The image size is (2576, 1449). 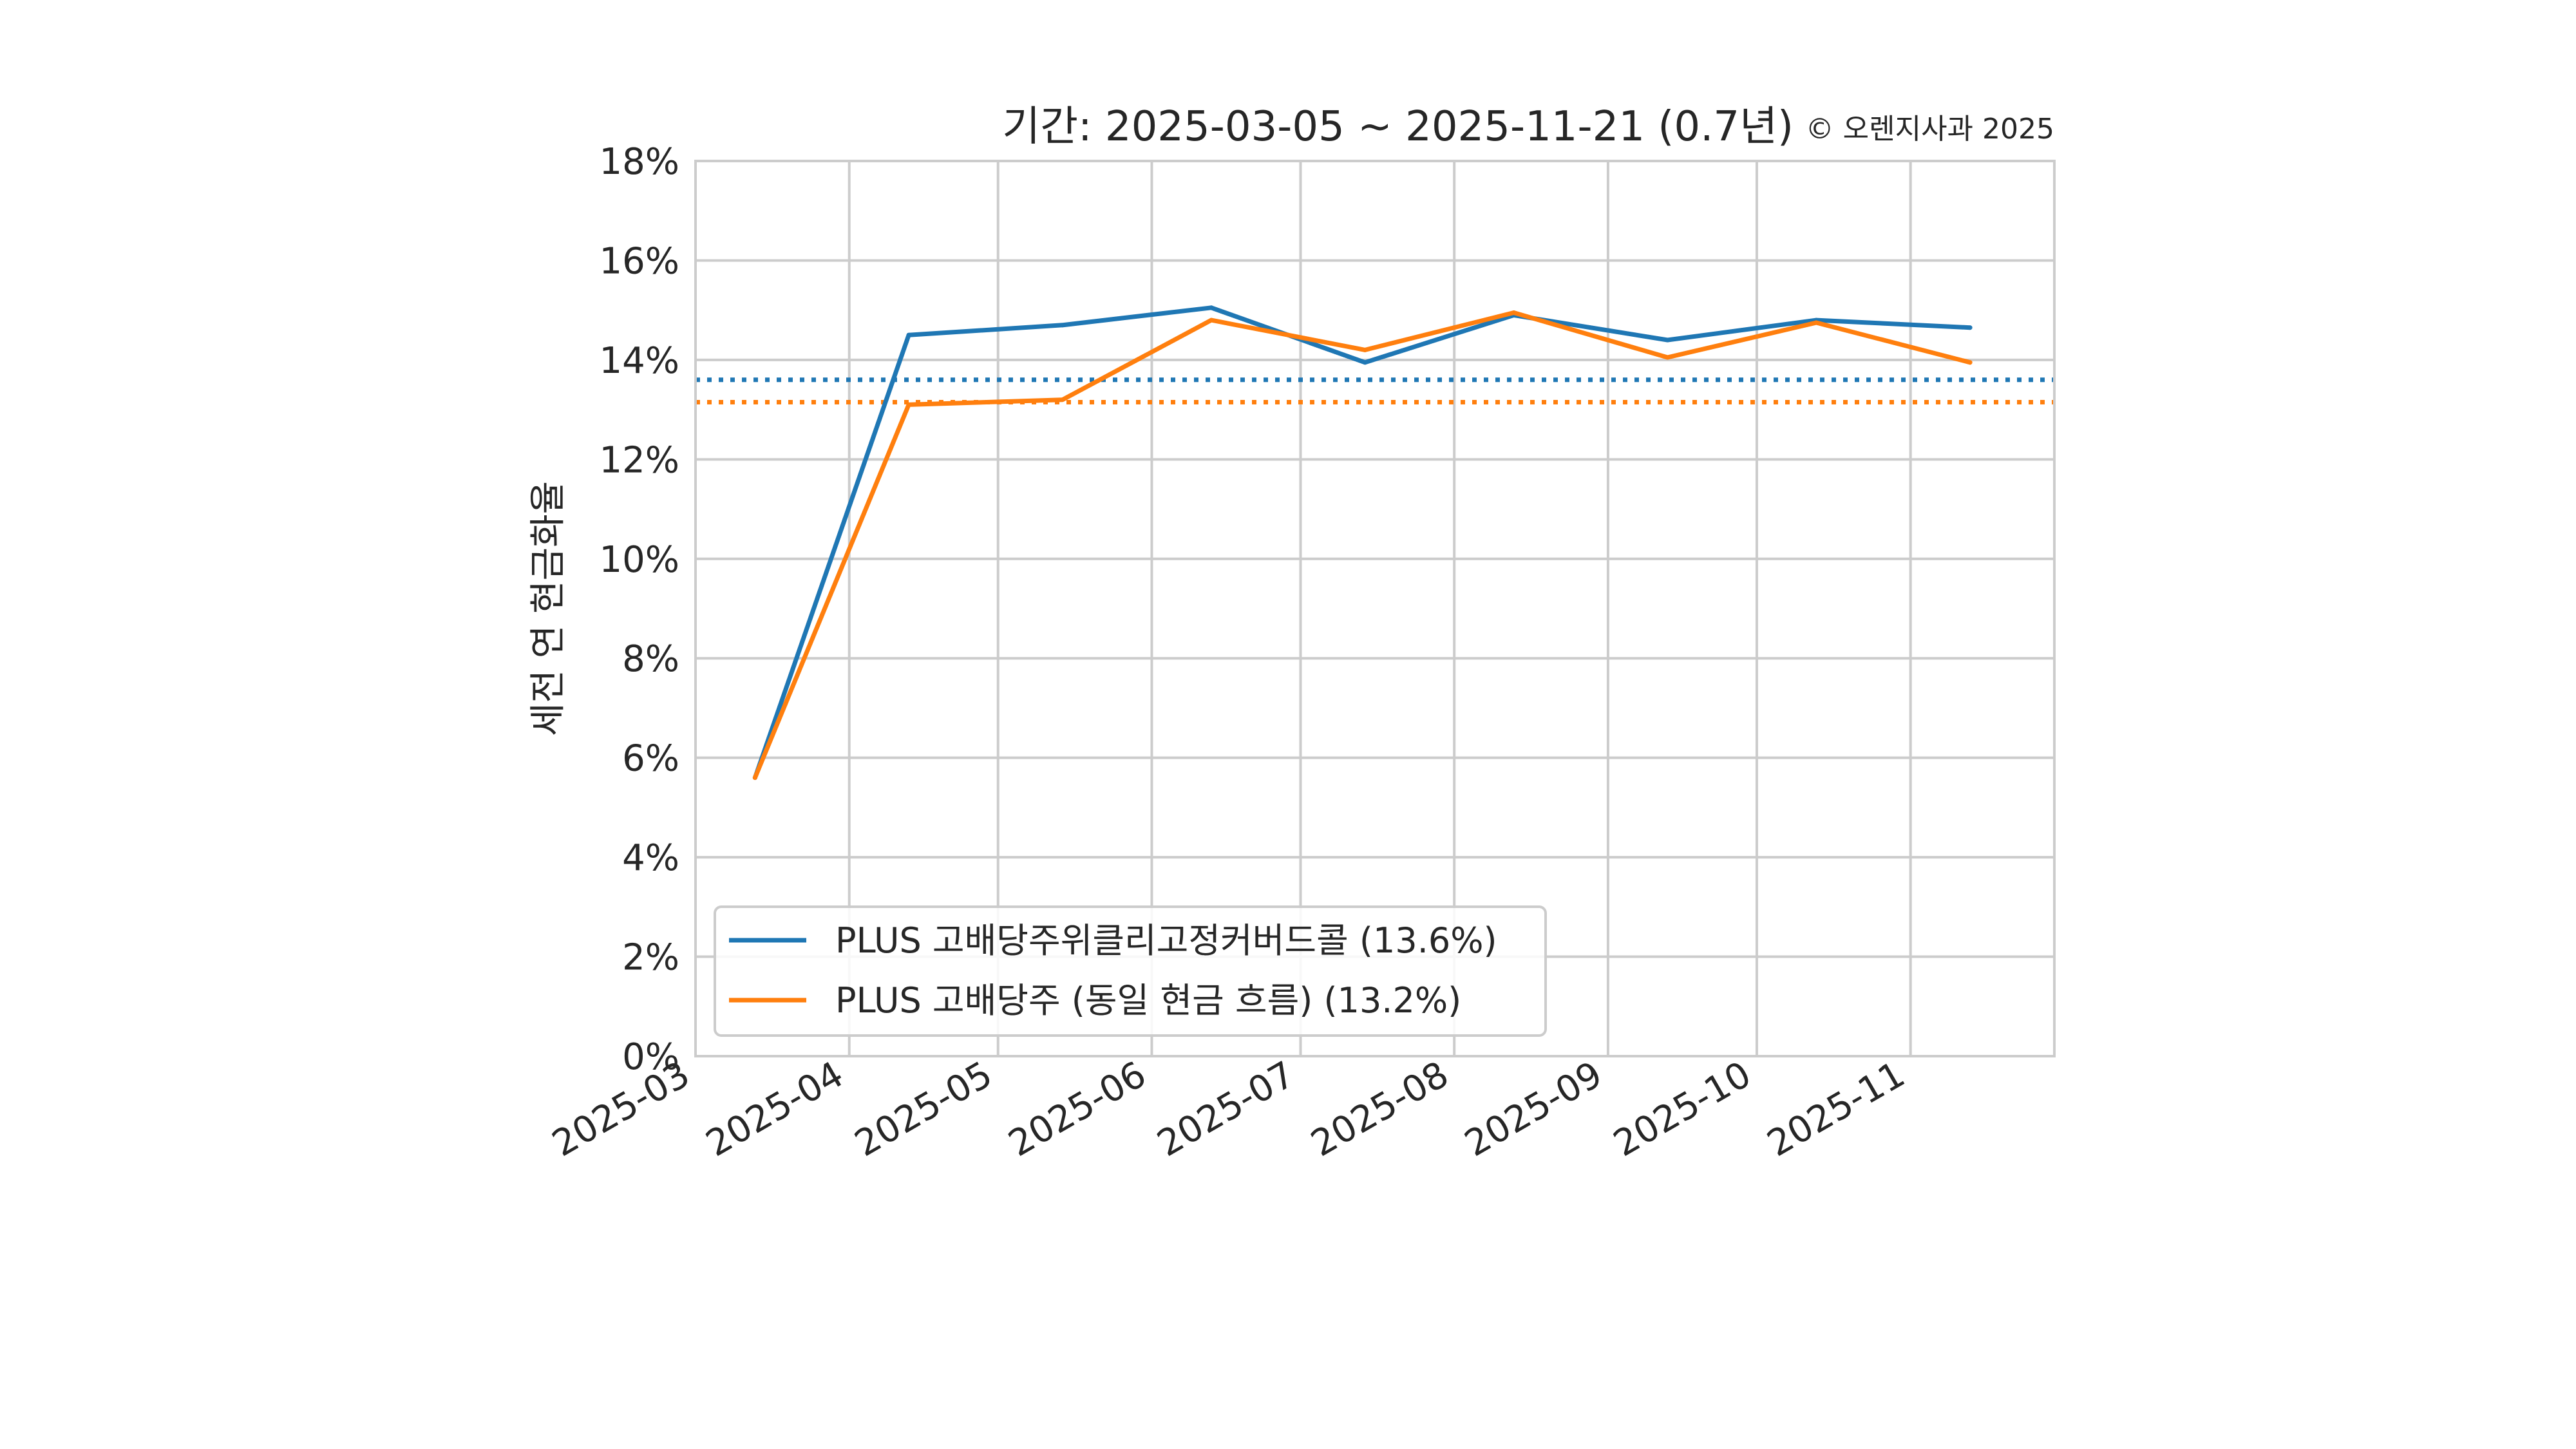 What do you see at coordinates (651, 858) in the screenshot?
I see `y-tick-label: 4%` at bounding box center [651, 858].